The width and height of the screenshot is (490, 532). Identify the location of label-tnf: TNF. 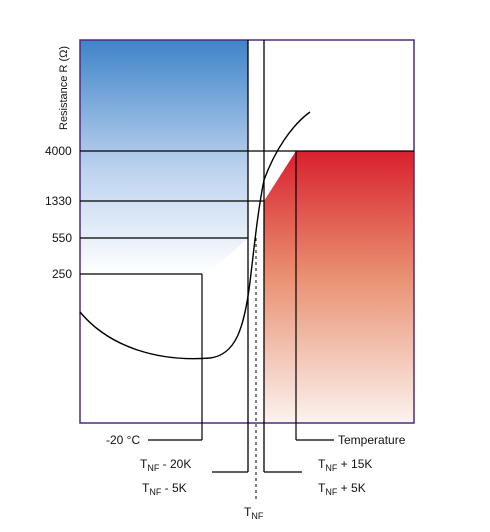
(254, 513).